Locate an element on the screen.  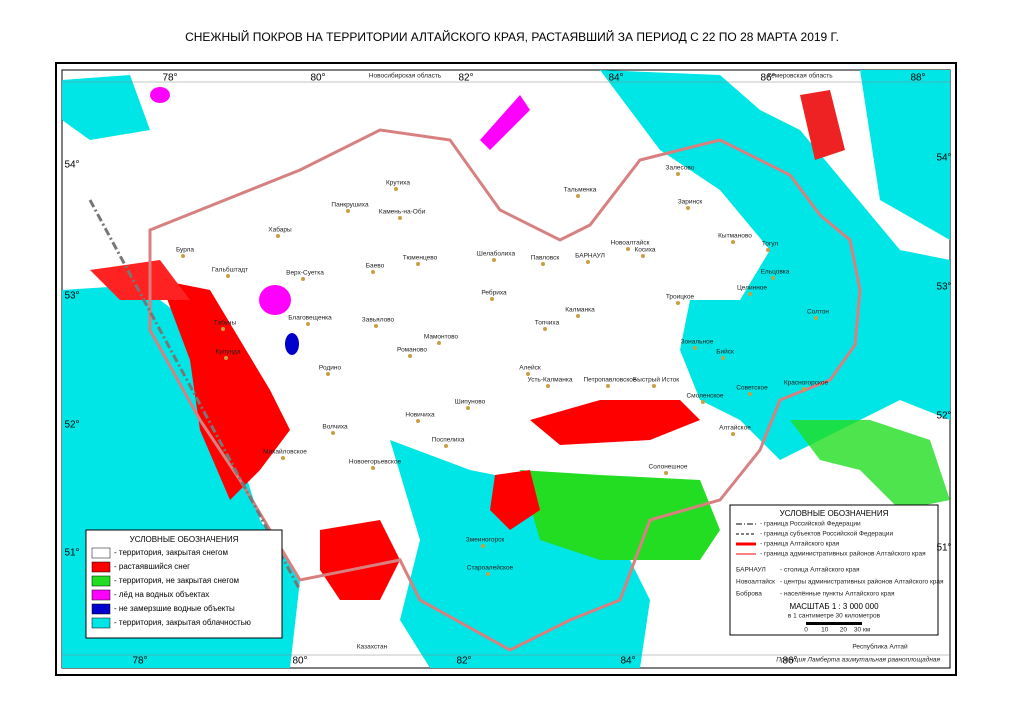
place-label: Гальбштадт is located at coordinates (230, 270).